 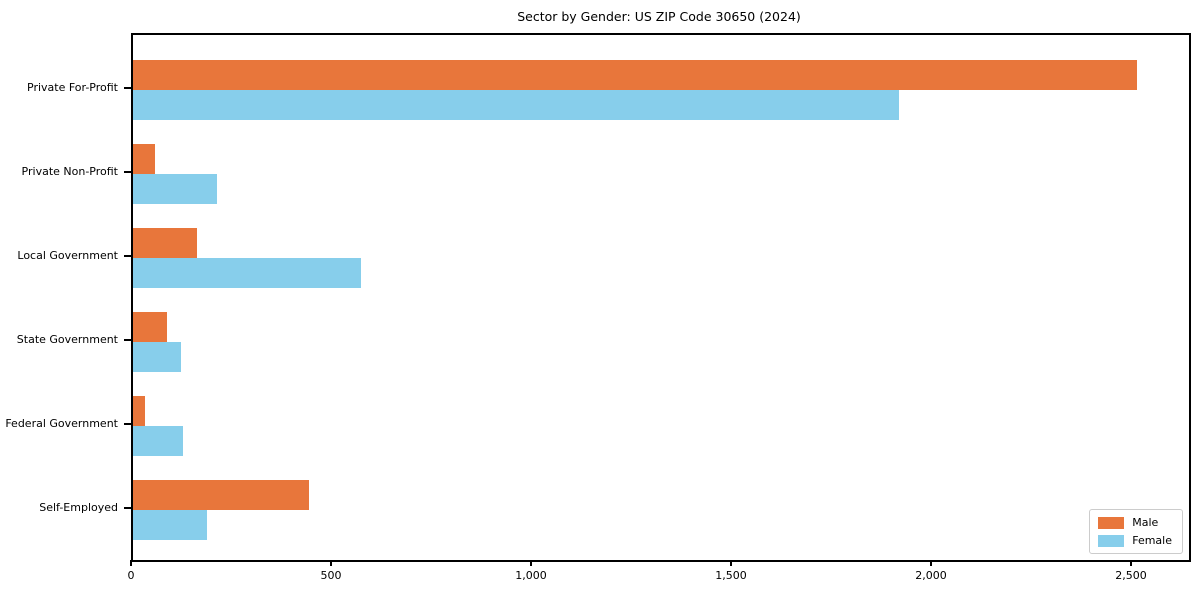 What do you see at coordinates (67, 339) in the screenshot?
I see `y-tick-label: State Government` at bounding box center [67, 339].